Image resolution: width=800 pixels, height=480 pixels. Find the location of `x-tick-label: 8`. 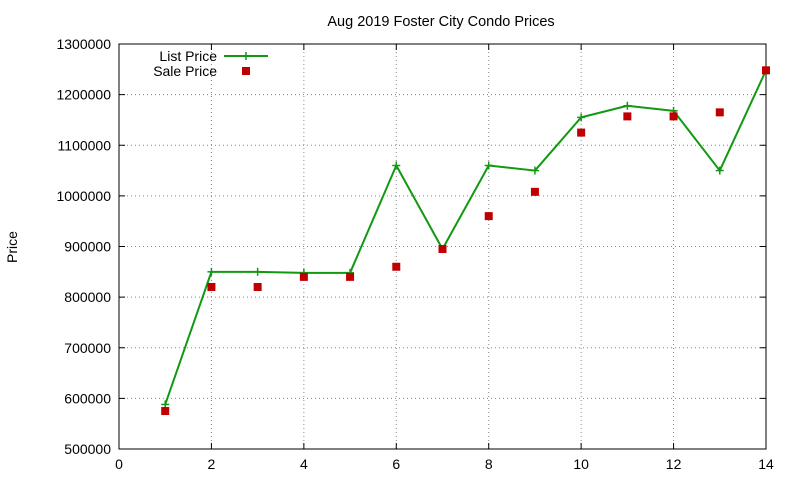

x-tick-label: 8 is located at coordinates (489, 464).